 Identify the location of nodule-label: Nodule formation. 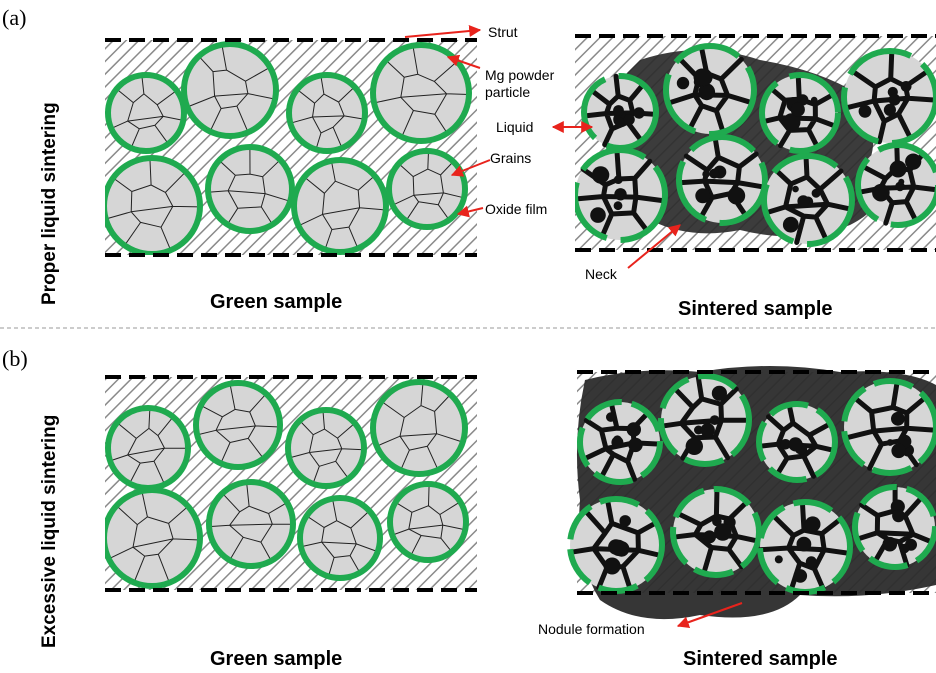
(591, 629).